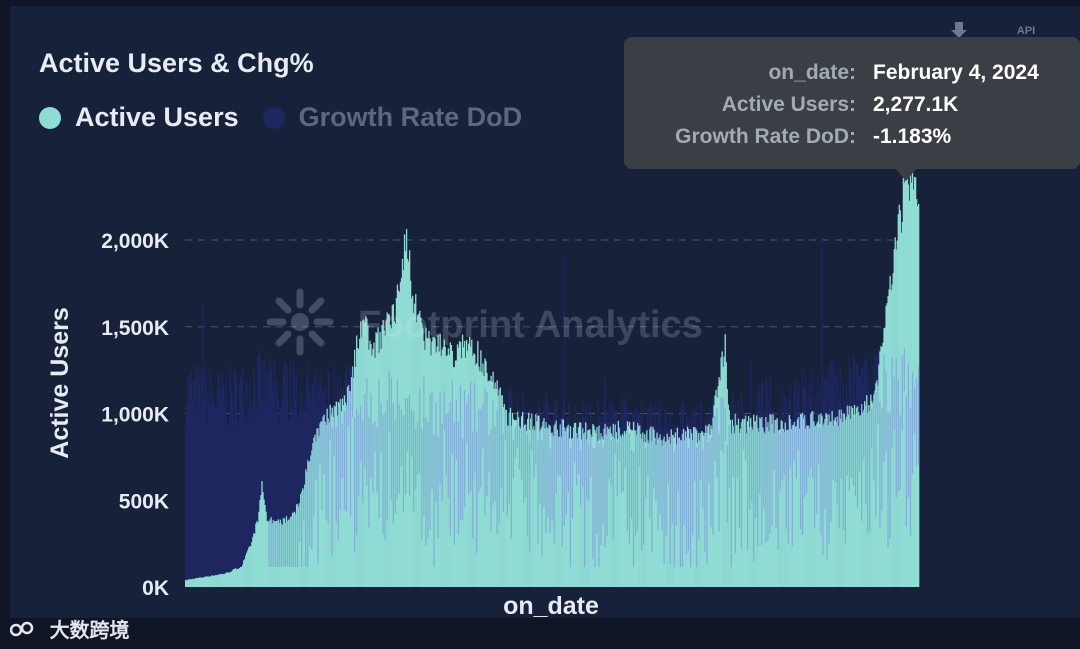  What do you see at coordinates (139, 117) in the screenshot?
I see `legend-item-active-users: Active Users` at bounding box center [139, 117].